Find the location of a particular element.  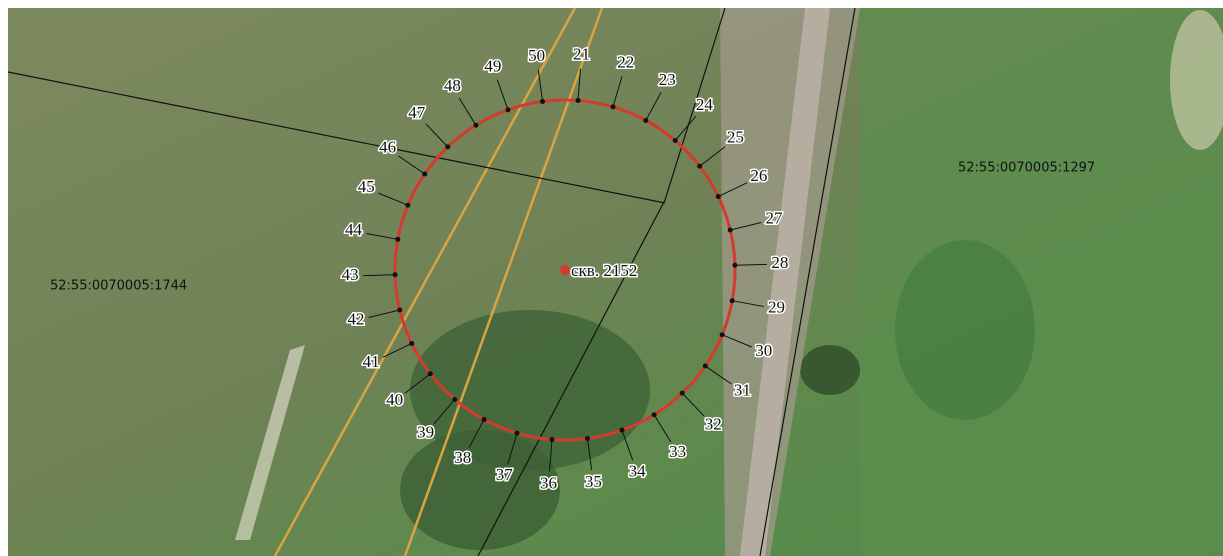

point-label: 47 is located at coordinates (417, 112).